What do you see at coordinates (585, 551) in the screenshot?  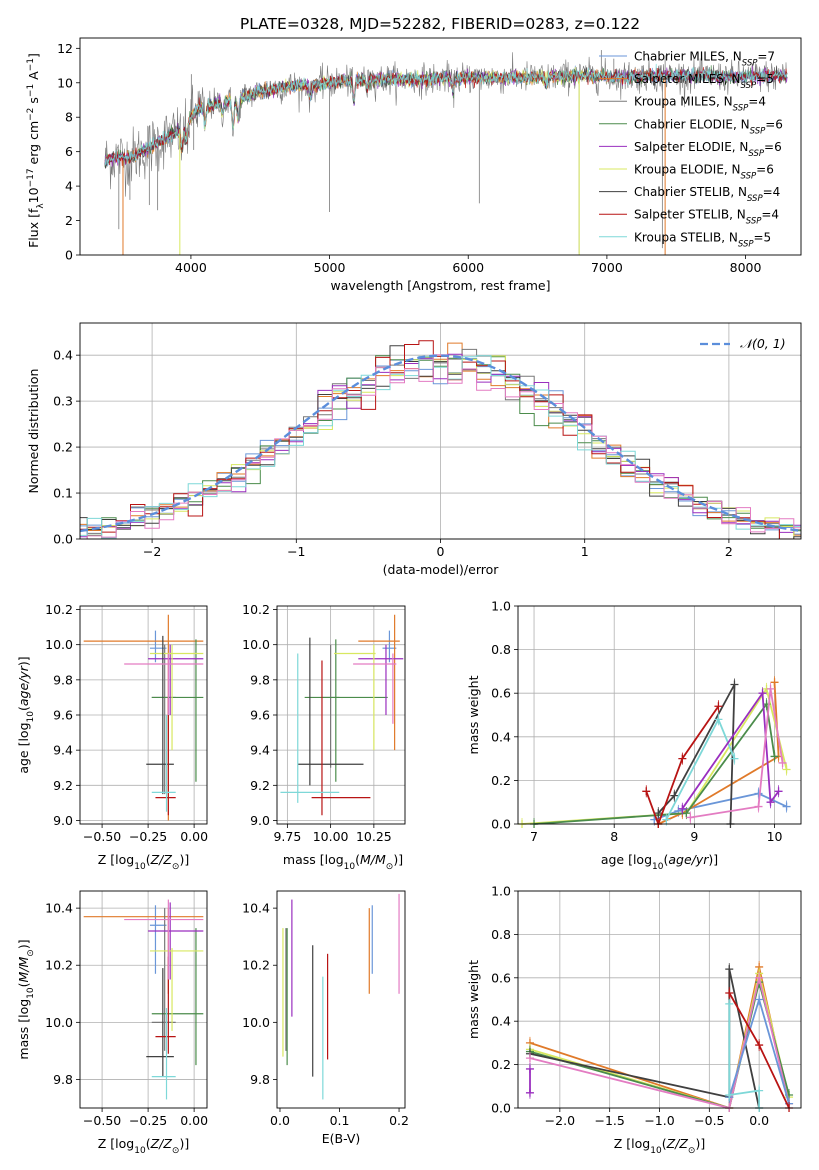 I see `x-tick-label: 1` at bounding box center [585, 551].